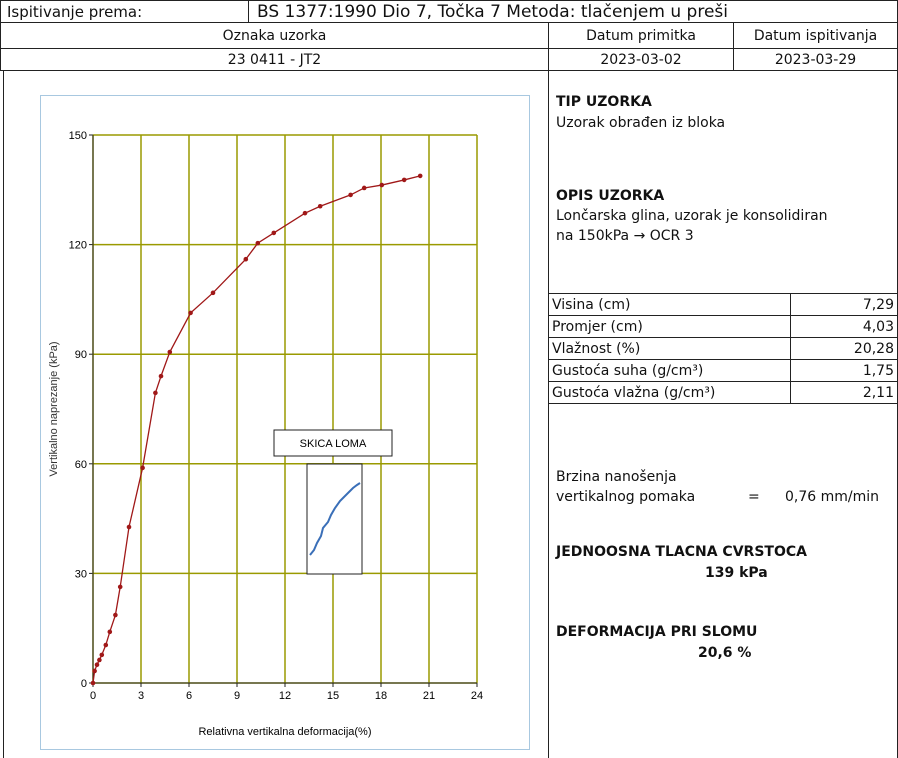 Image resolution: width=898 pixels, height=758 pixels. What do you see at coordinates (832, 497) in the screenshot?
I see `rate-value: 0,76 mm/min` at bounding box center [832, 497].